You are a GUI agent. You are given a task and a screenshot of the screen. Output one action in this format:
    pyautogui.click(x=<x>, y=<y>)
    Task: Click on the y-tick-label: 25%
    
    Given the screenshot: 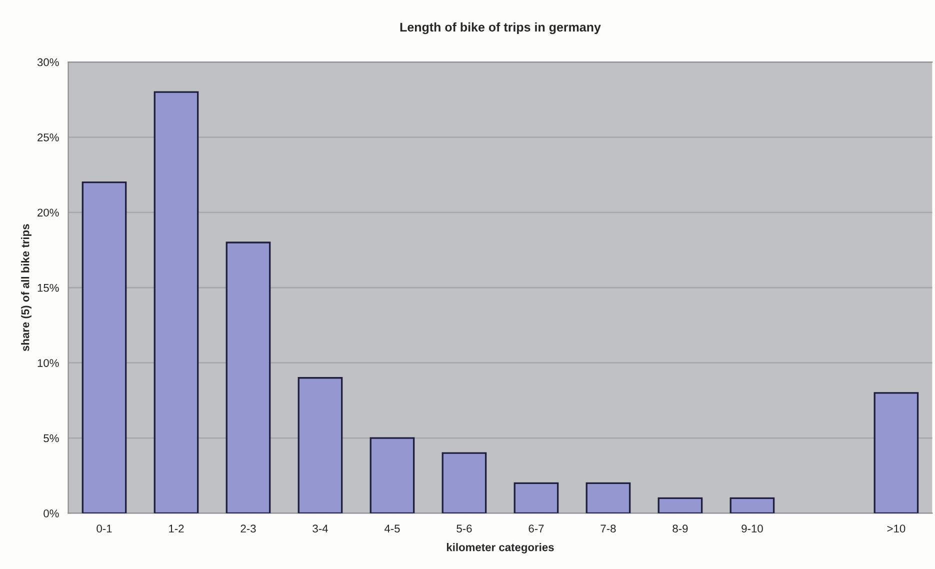 What is the action you would take?
    pyautogui.click(x=48, y=137)
    